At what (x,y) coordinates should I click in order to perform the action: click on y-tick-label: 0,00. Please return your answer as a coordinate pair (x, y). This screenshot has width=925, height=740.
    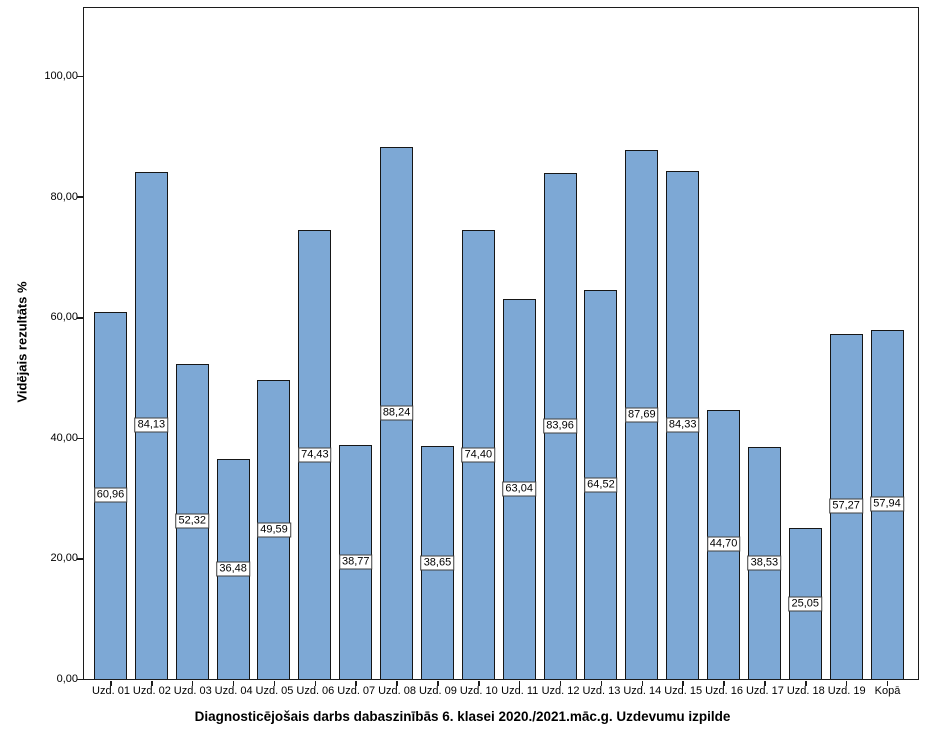
    Looking at the image, I should click on (67, 679).